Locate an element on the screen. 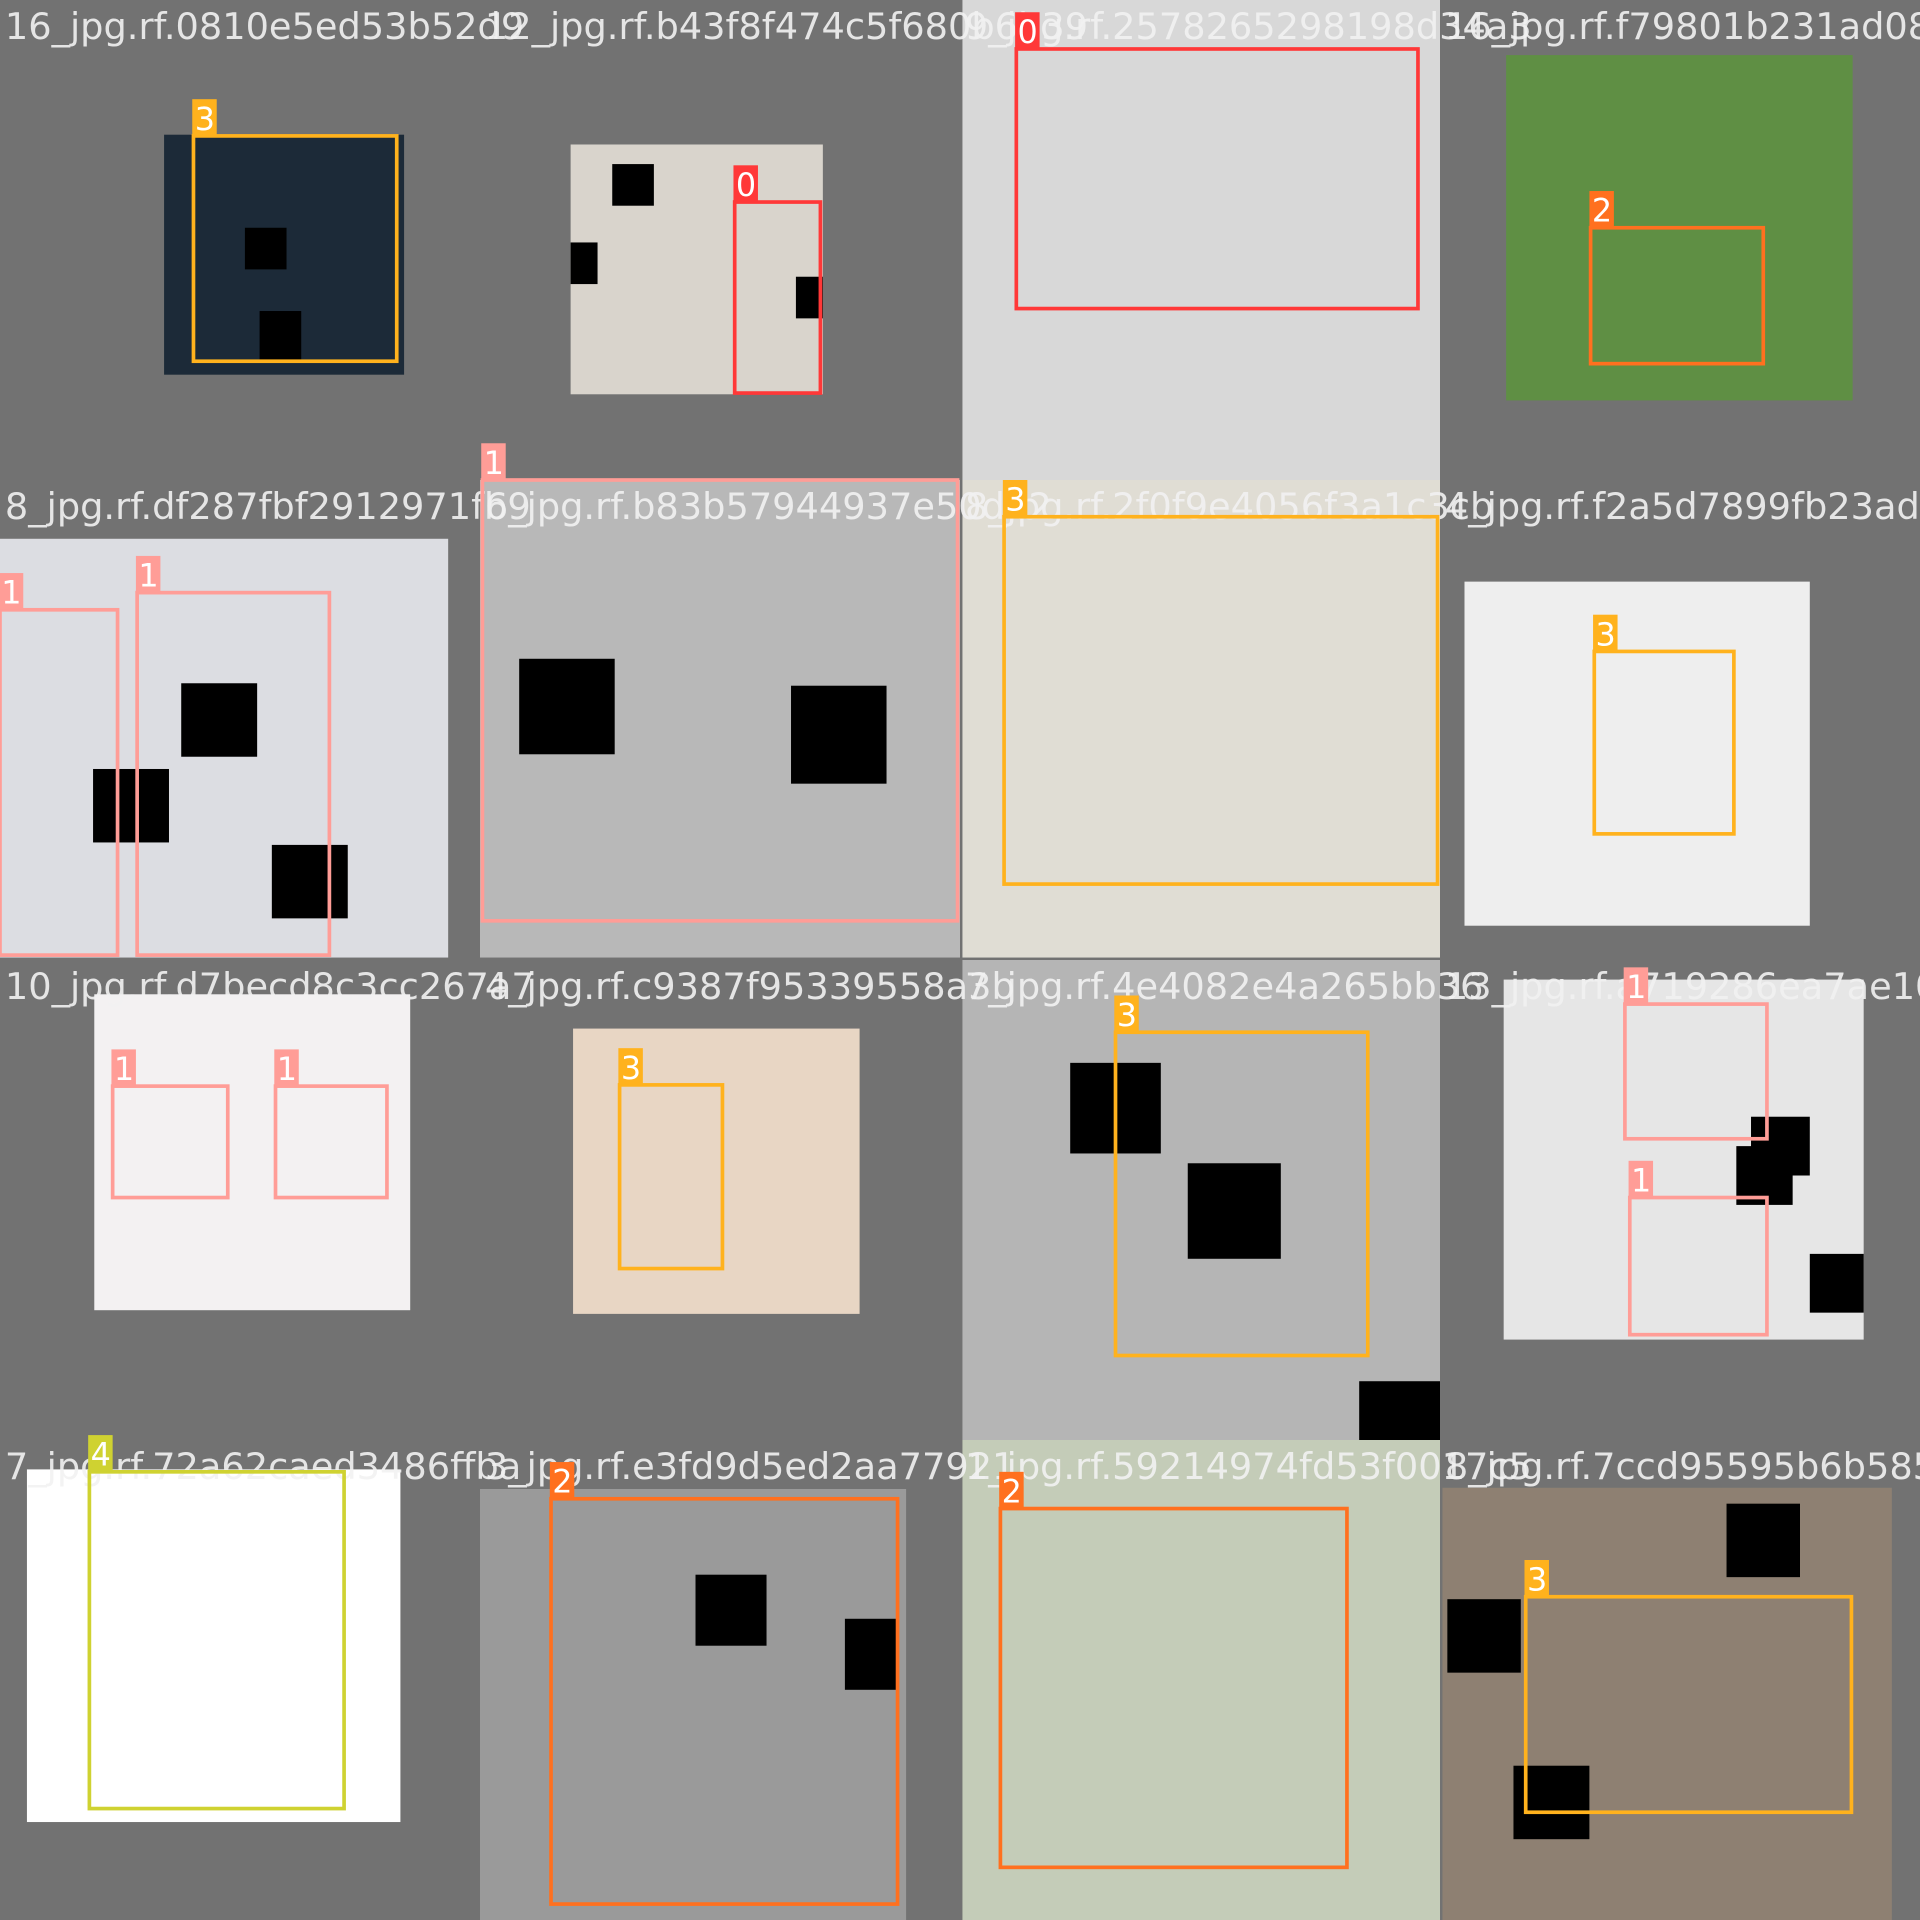 The height and width of the screenshot is (1920, 1920). file-name: 16_jpg.rf.0810e5ed53b52d9 is located at coordinates (264, 26).